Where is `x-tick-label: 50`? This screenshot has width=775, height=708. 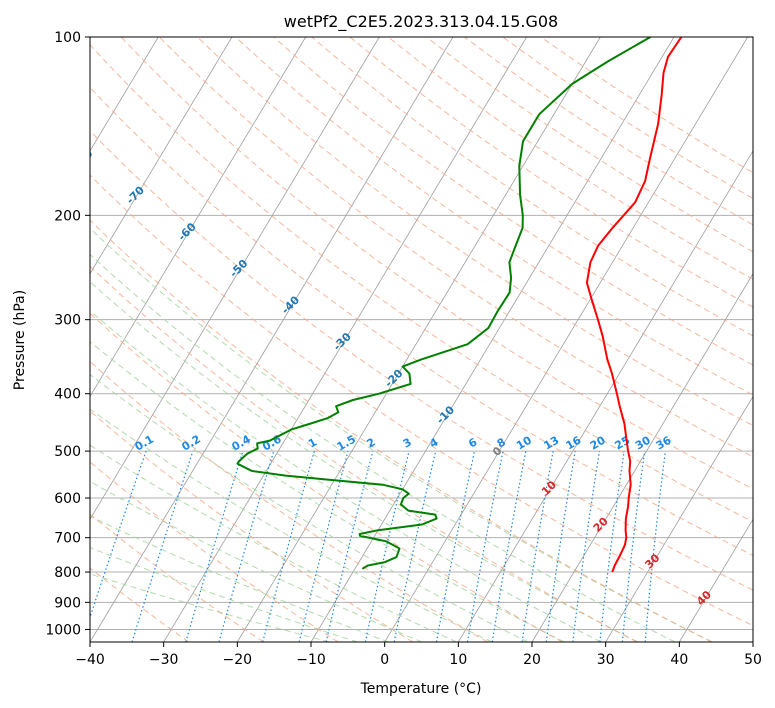
x-tick-label: 50 is located at coordinates (753, 660).